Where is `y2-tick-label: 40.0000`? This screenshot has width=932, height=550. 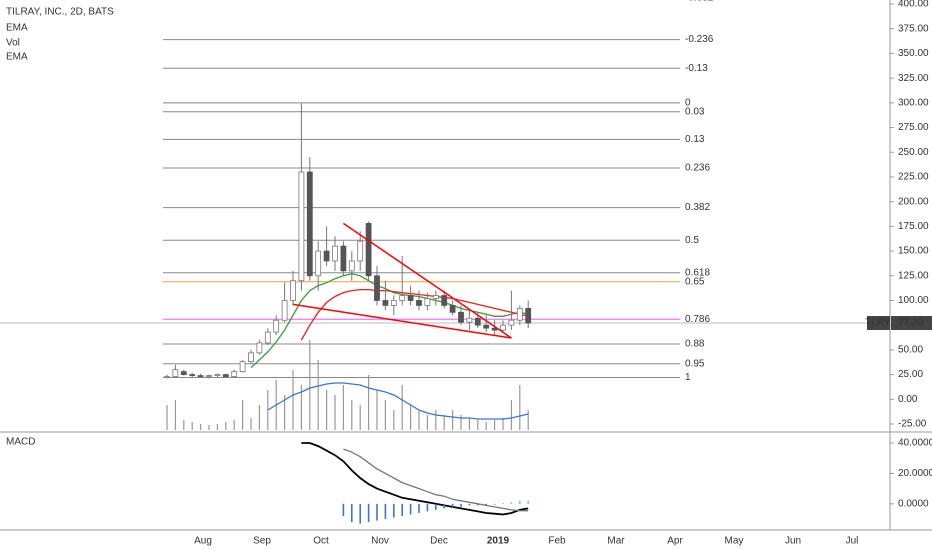 y2-tick-label: 40.0000 is located at coordinates (915, 443).